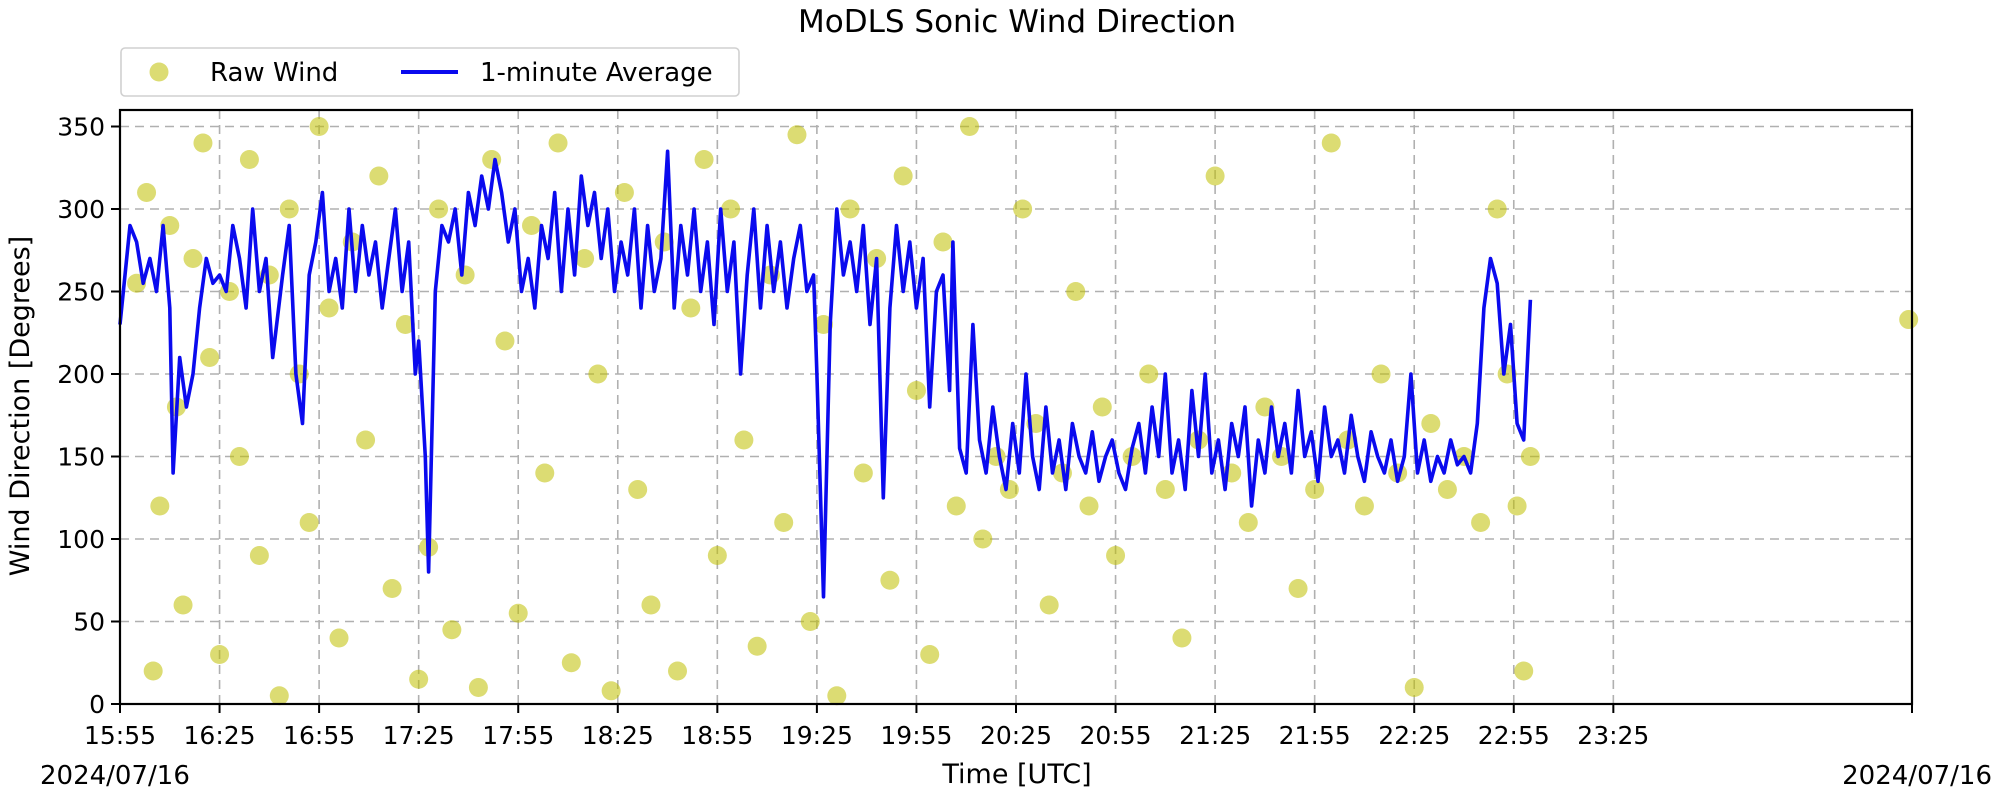 The width and height of the screenshot is (2000, 805). I want to click on legend-raw-wind-label: Raw Wind, so click(274, 73).